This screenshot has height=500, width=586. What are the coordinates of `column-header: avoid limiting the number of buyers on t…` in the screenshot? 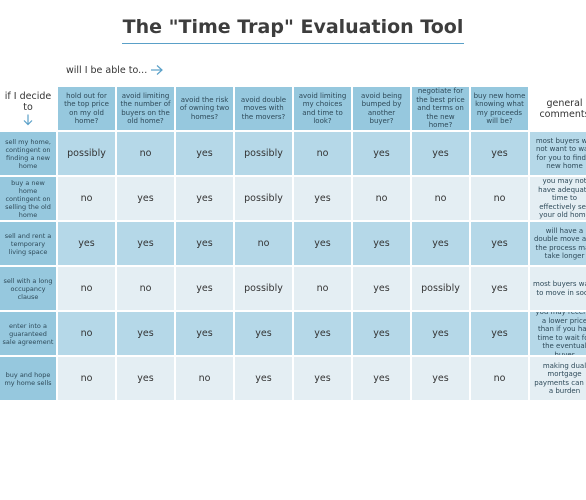 It's located at (145, 108).